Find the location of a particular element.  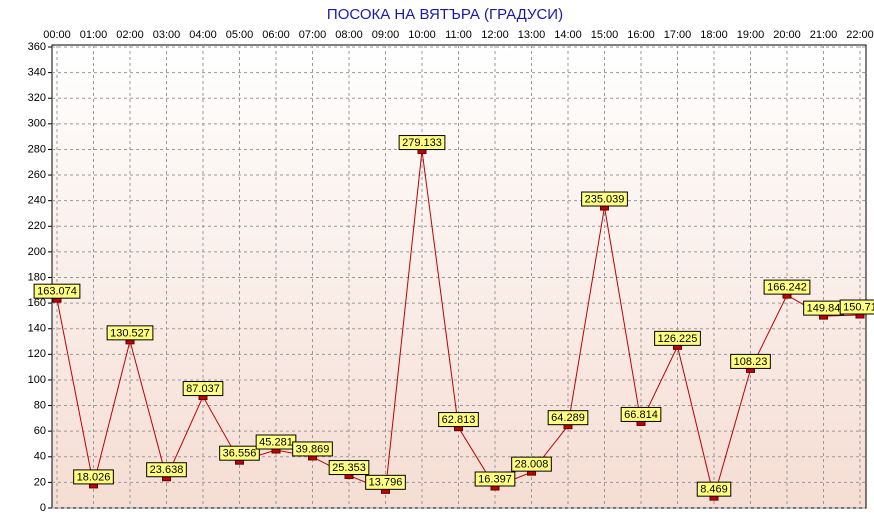

x-tick-label: 19:00 is located at coordinates (751, 35).